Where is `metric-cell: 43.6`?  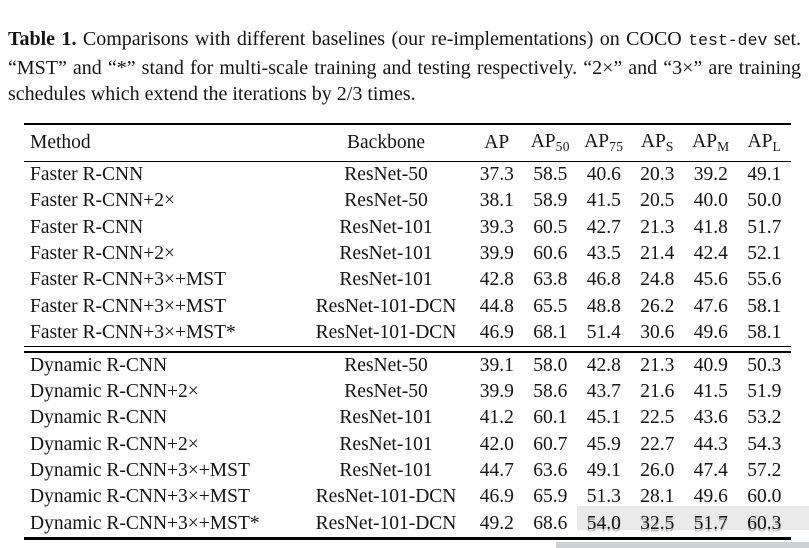 metric-cell: 43.6 is located at coordinates (710, 418).